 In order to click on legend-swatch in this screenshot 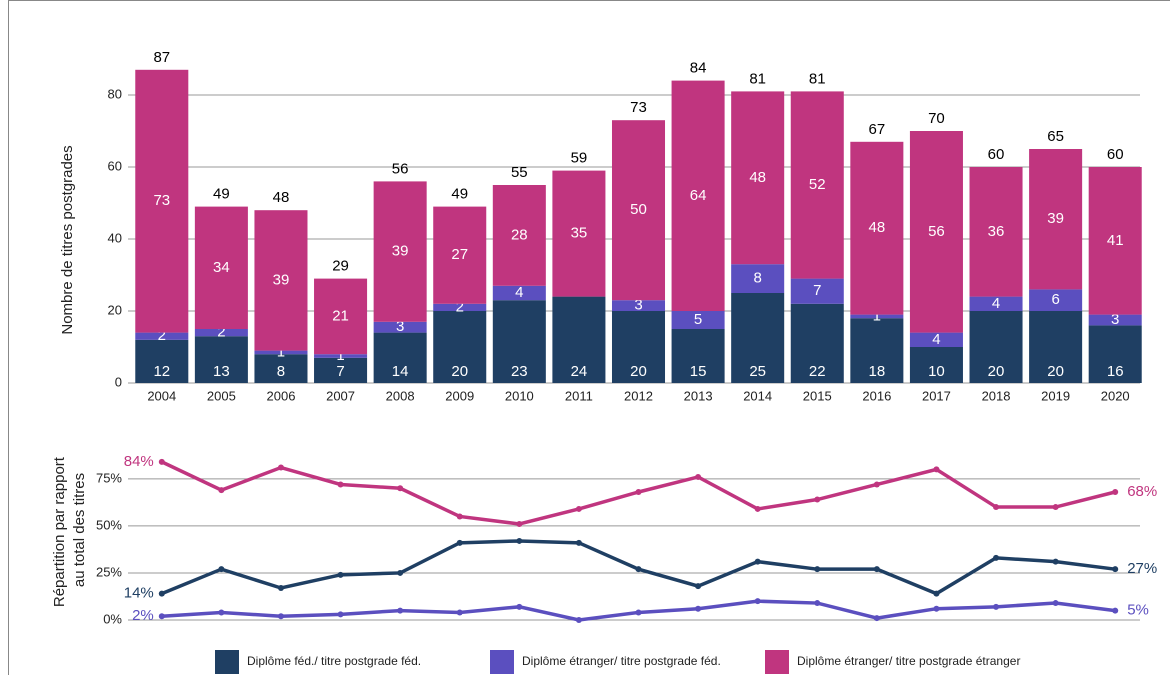, I will do `click(227, 662)`.